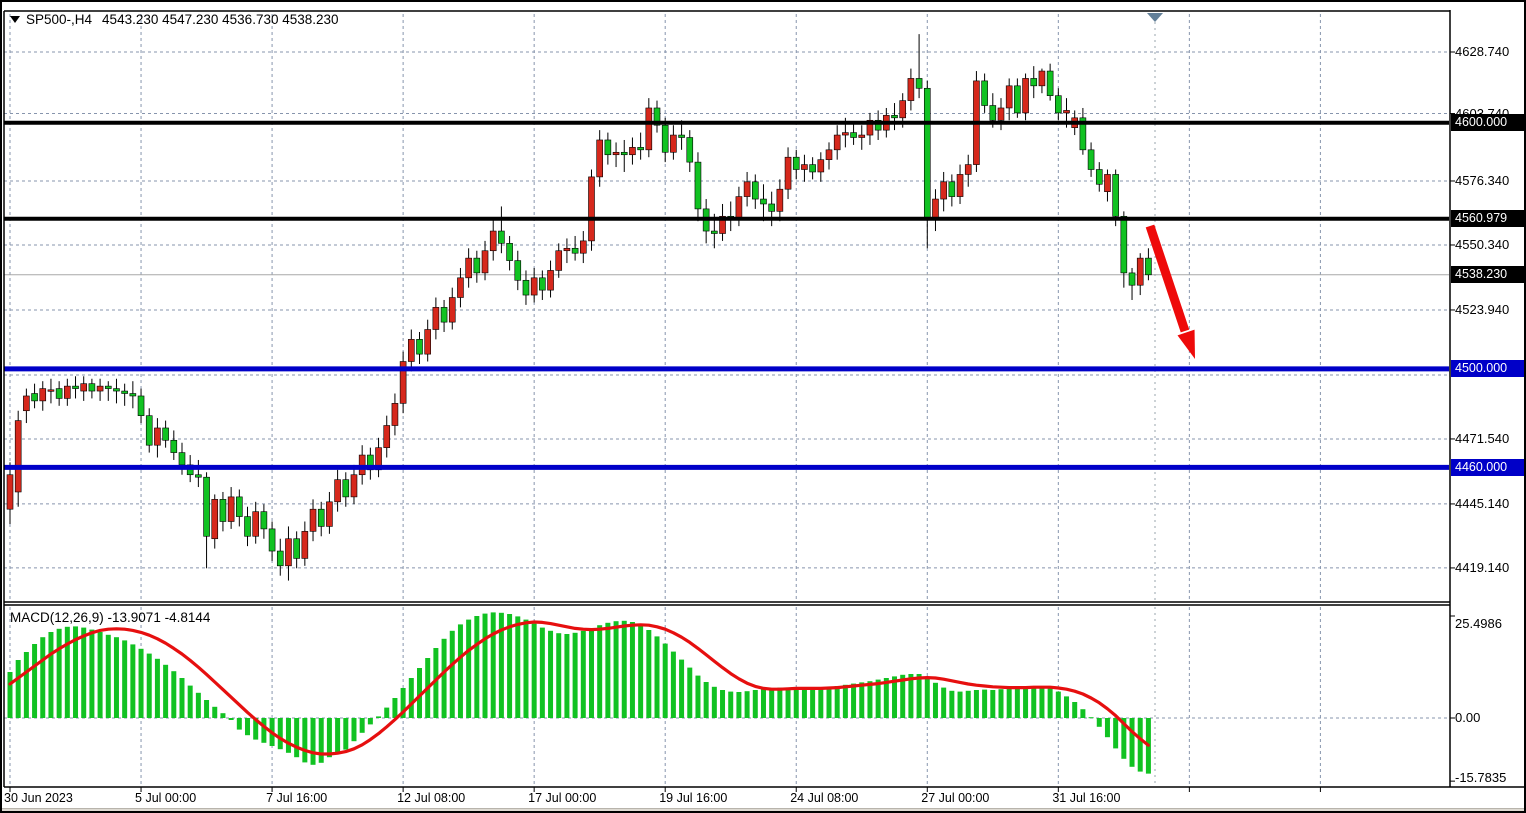 This screenshot has width=1526, height=813. What do you see at coordinates (1167, 278) in the screenshot?
I see `trend-arrow-shaft` at bounding box center [1167, 278].